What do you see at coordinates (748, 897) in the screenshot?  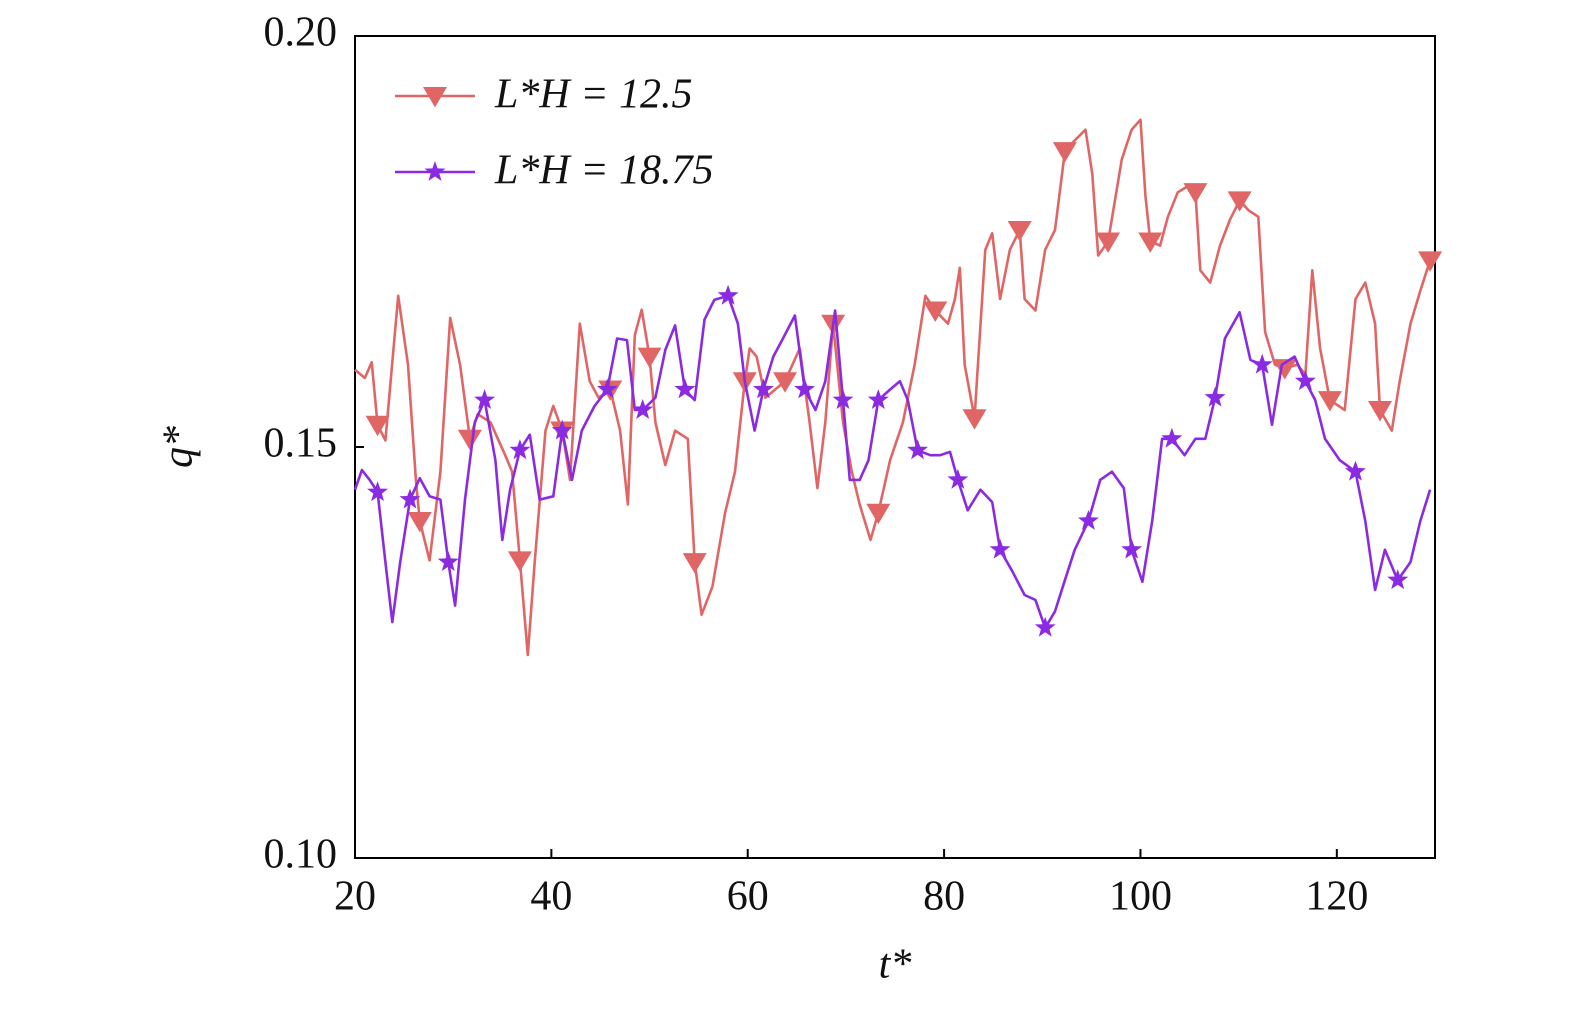 I see `x-tick-label: 60` at bounding box center [748, 897].